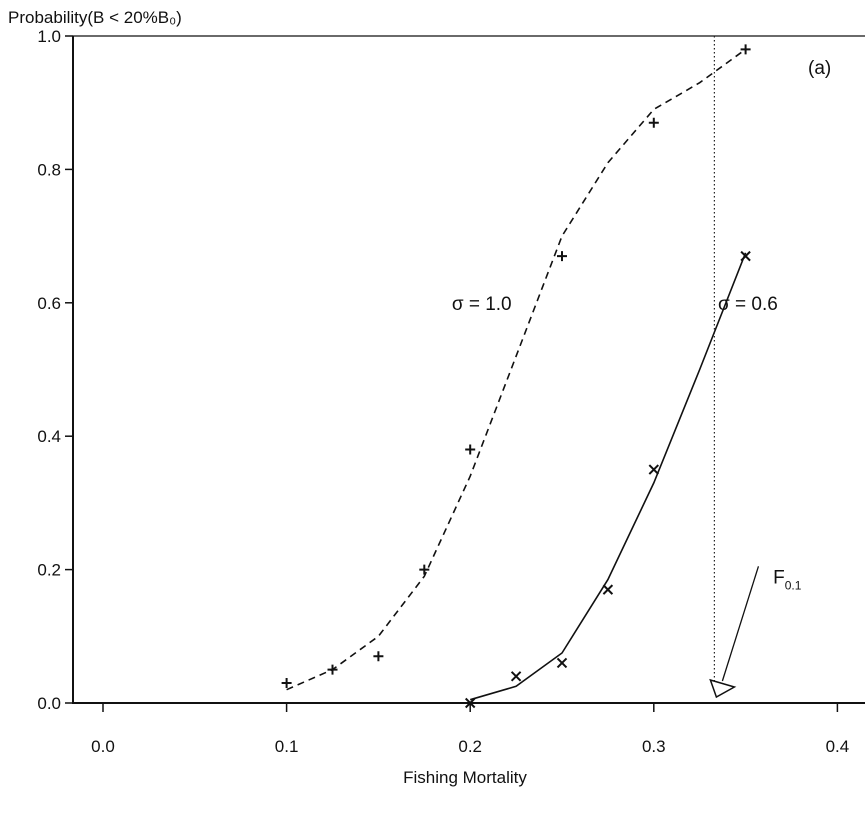  What do you see at coordinates (103, 746) in the screenshot?
I see `x-tick-label: 0.0` at bounding box center [103, 746].